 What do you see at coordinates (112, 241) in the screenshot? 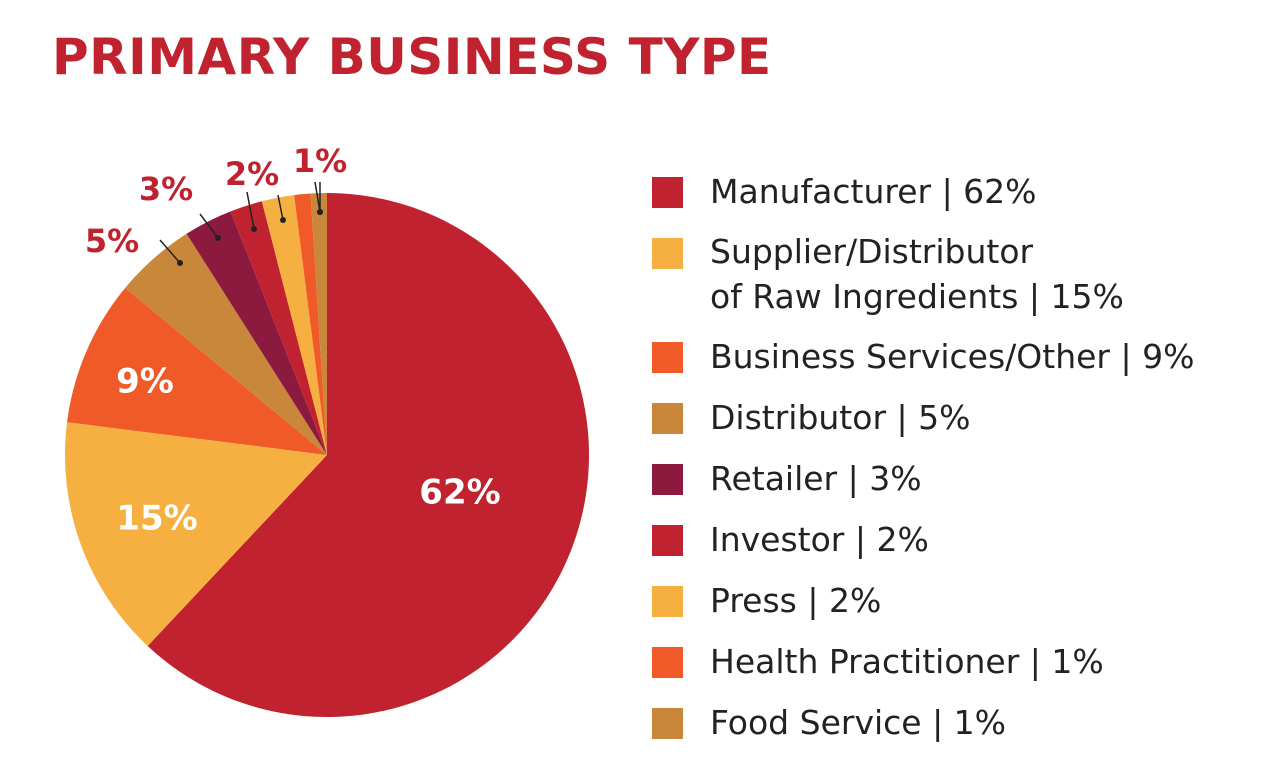
I see `slice-label-distributor: 5%` at bounding box center [112, 241].